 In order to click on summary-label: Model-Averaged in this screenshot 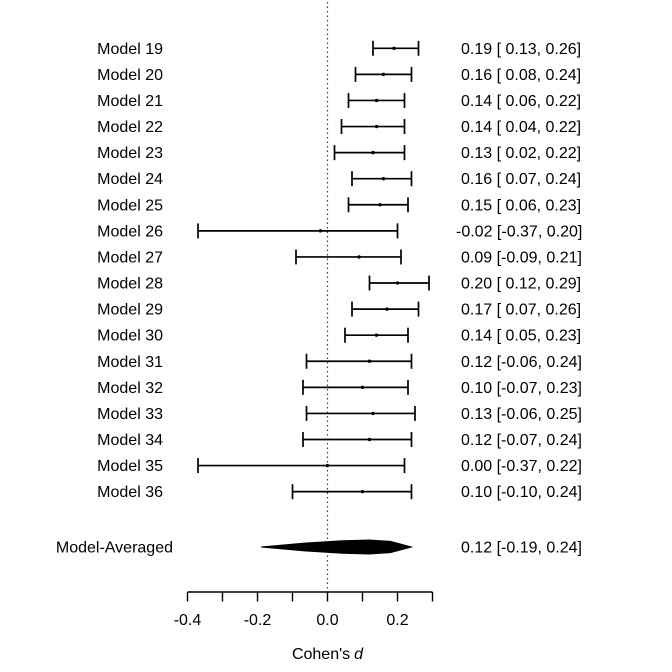, I will do `click(114, 548)`.